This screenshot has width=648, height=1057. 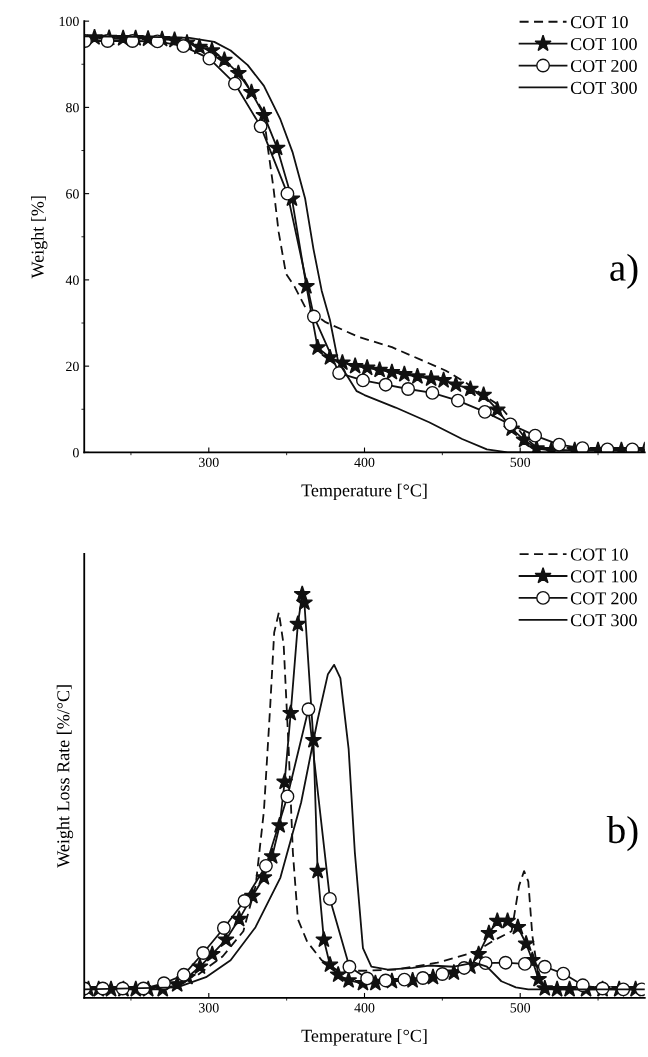 I want to click on y-tick-label: 20, so click(x=72, y=366).